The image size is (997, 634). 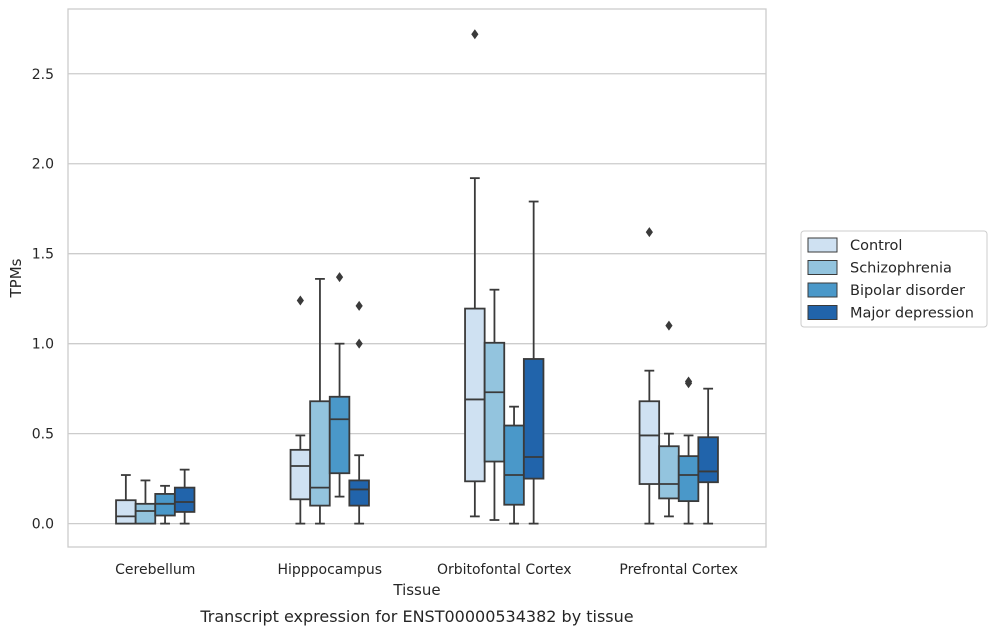 I want to click on y-tick-label: 1.5, so click(x=43, y=255).